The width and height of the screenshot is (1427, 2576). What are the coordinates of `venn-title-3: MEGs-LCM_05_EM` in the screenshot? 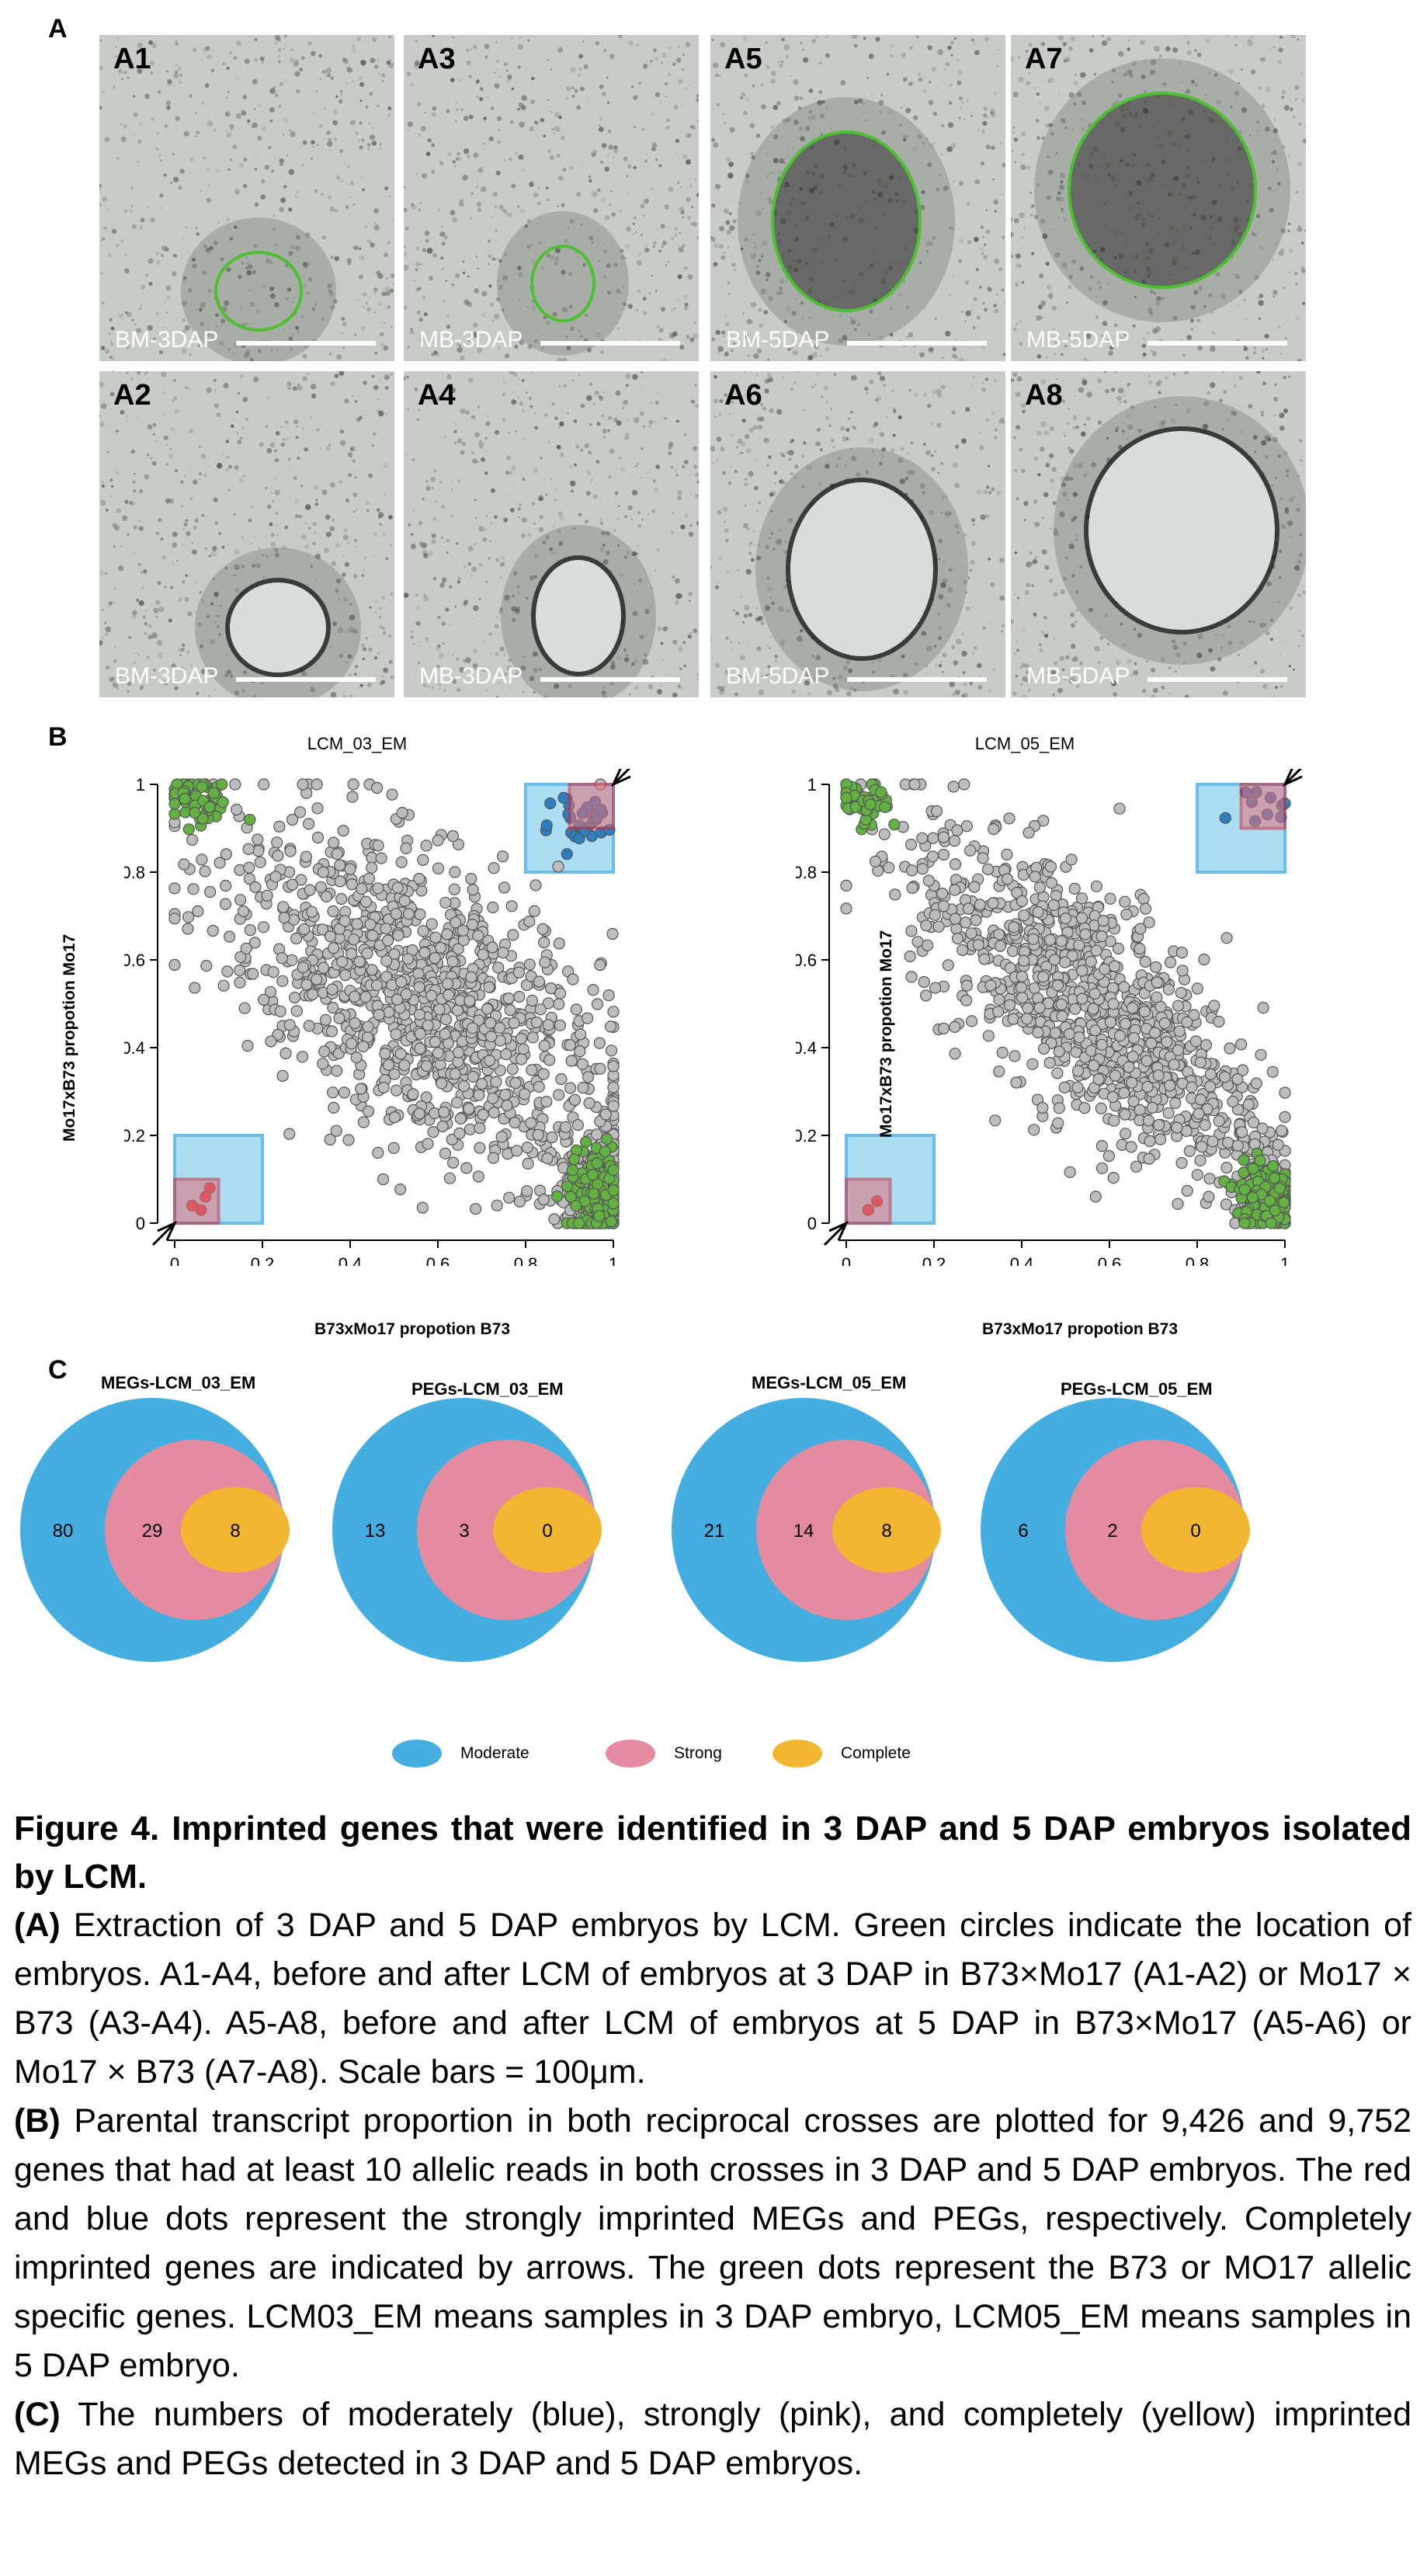 It's located at (829, 1382).